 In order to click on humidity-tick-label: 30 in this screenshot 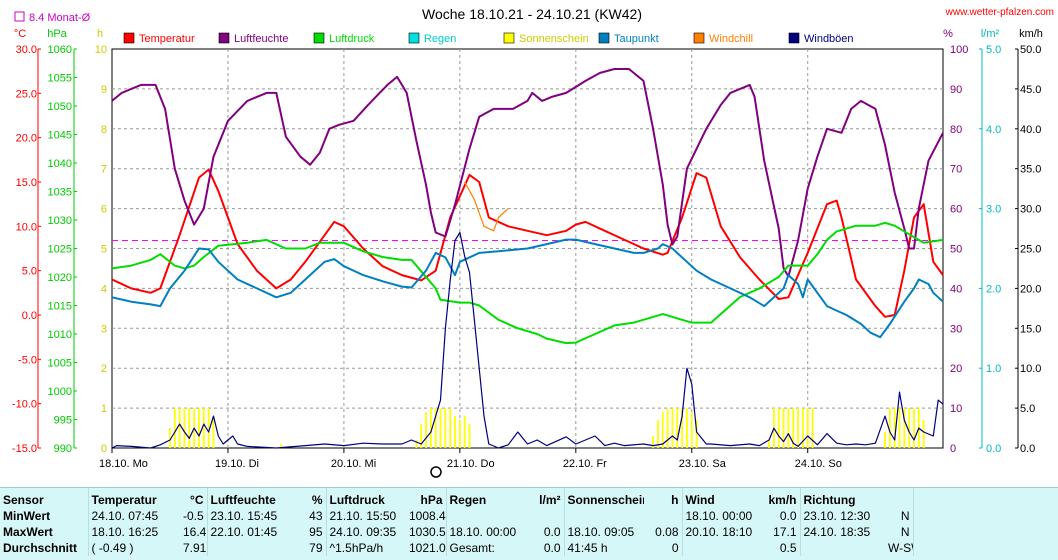, I will do `click(956, 329)`.